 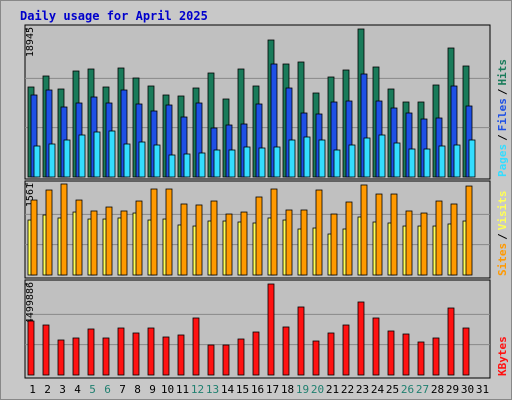 I want to click on x-tick-label: 24, so click(x=378, y=389).